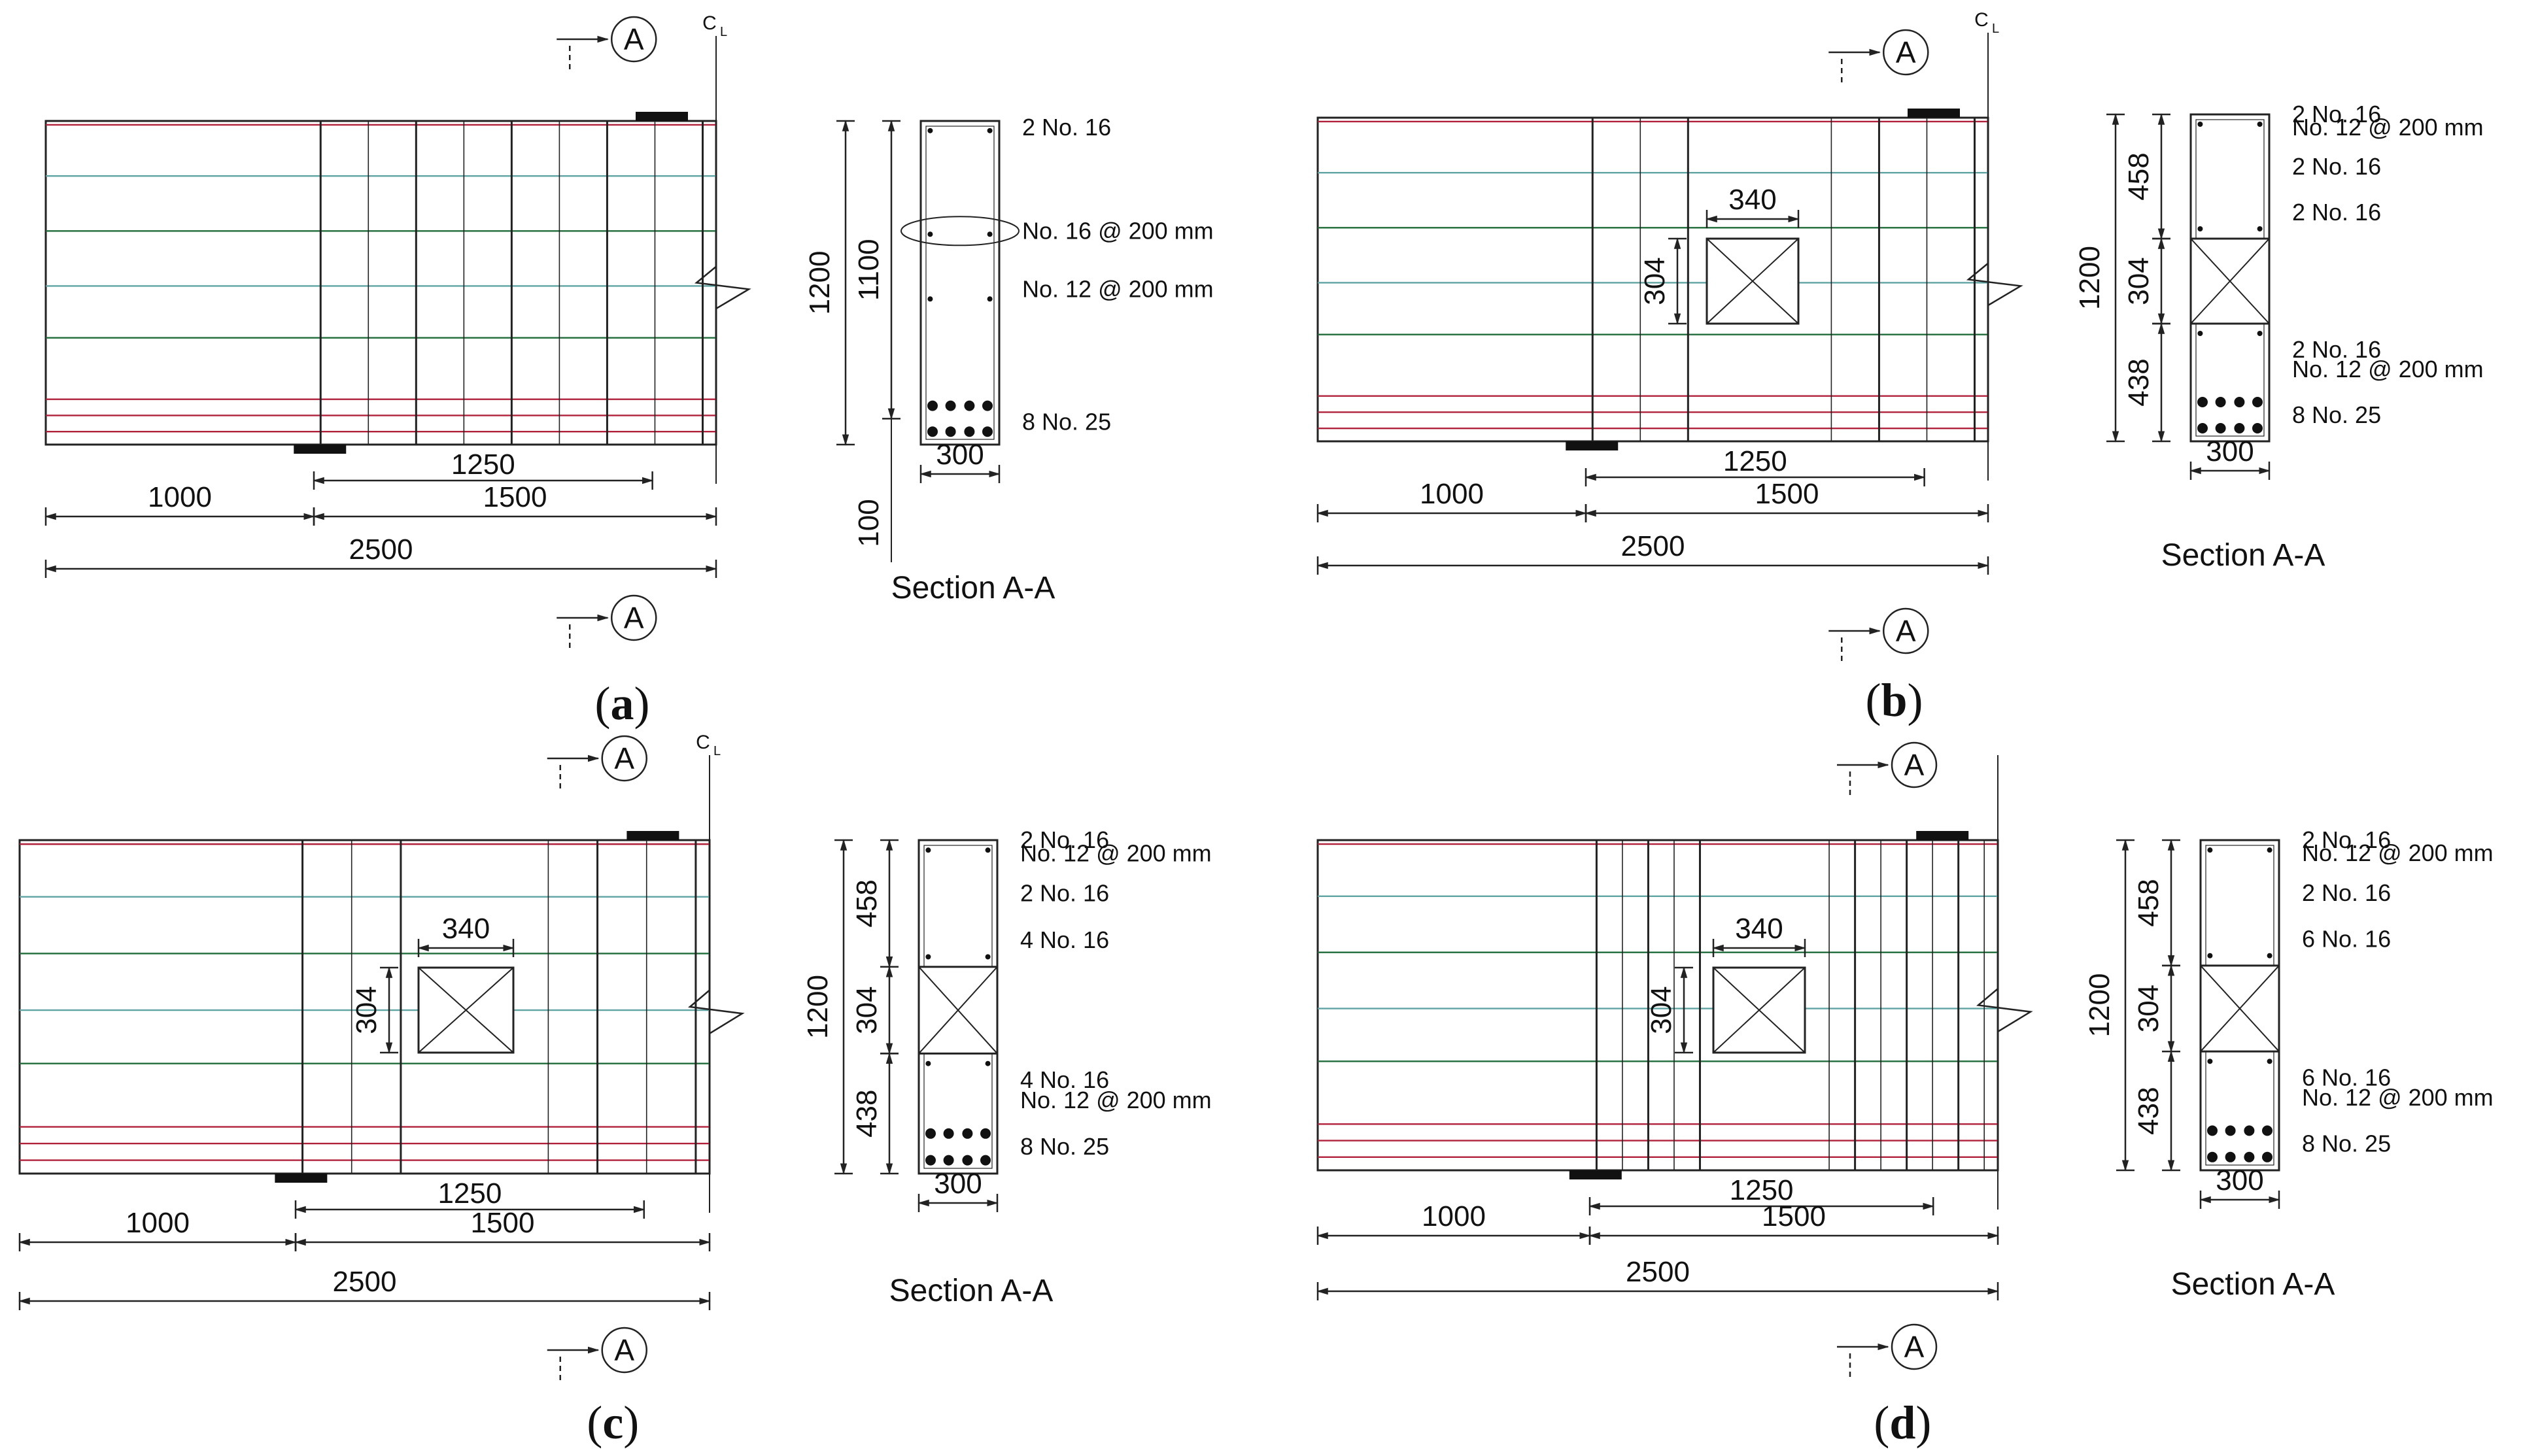 The image size is (2521, 1456). What do you see at coordinates (623, 703) in the screenshot?
I see `panel-caption: (a)` at bounding box center [623, 703].